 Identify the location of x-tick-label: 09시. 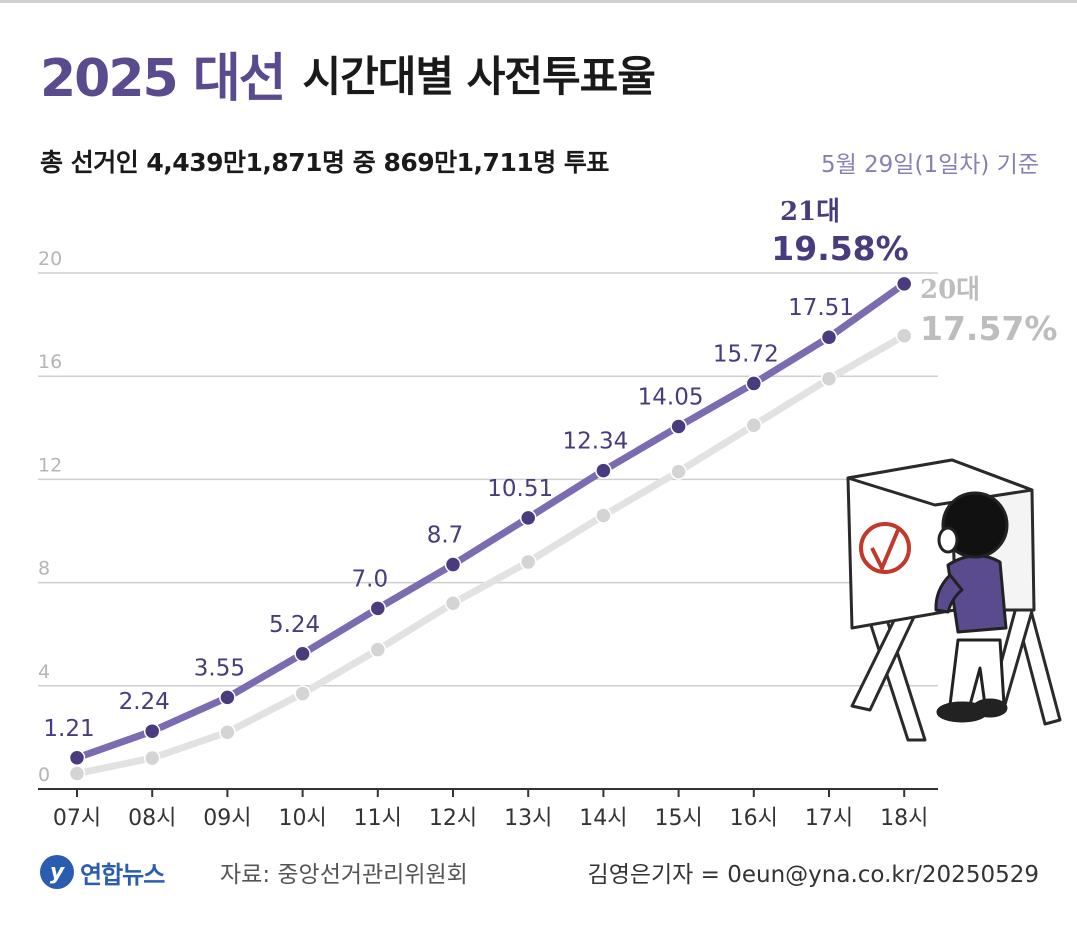
(227, 818).